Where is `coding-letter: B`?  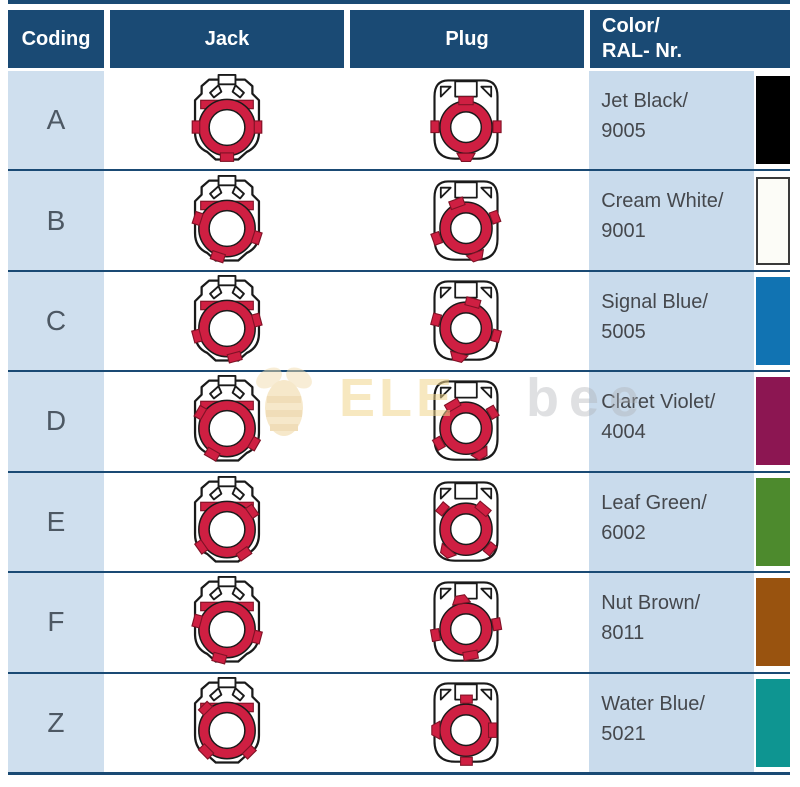 coding-letter: B is located at coordinates (56, 220).